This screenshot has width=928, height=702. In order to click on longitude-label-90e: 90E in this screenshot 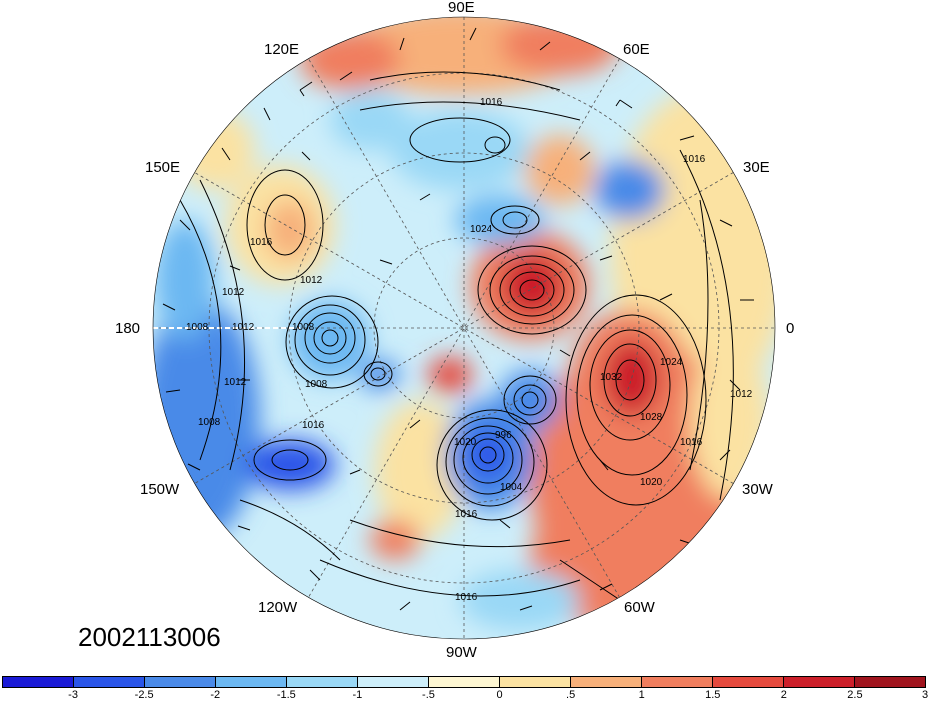, I will do `click(461, 8)`.